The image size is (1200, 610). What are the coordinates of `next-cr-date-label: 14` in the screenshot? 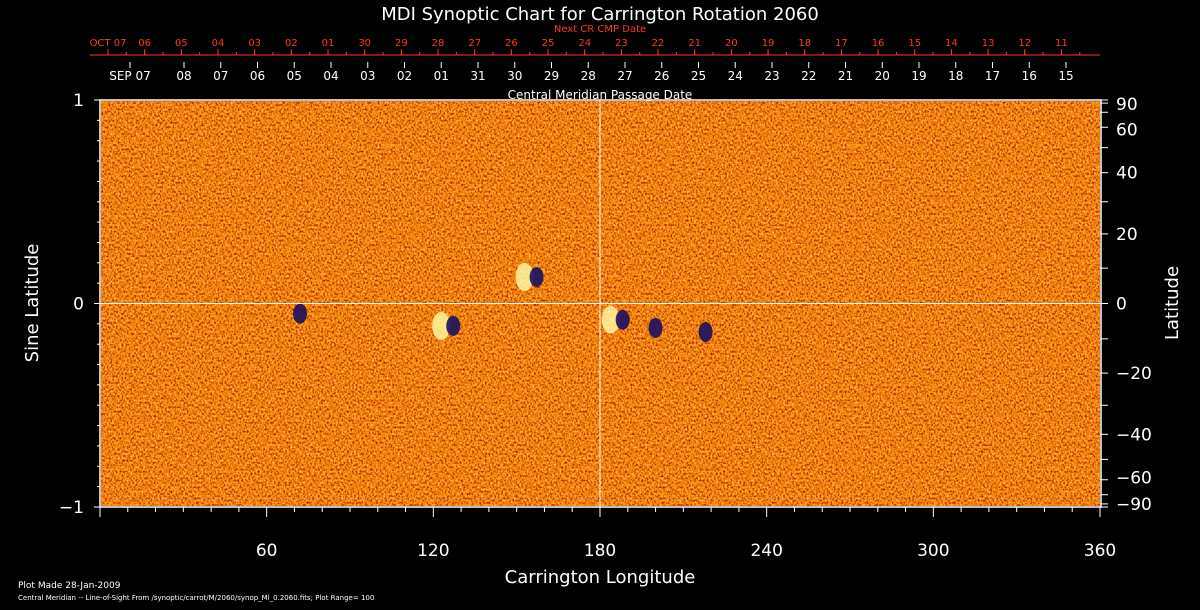 It's located at (951, 43).